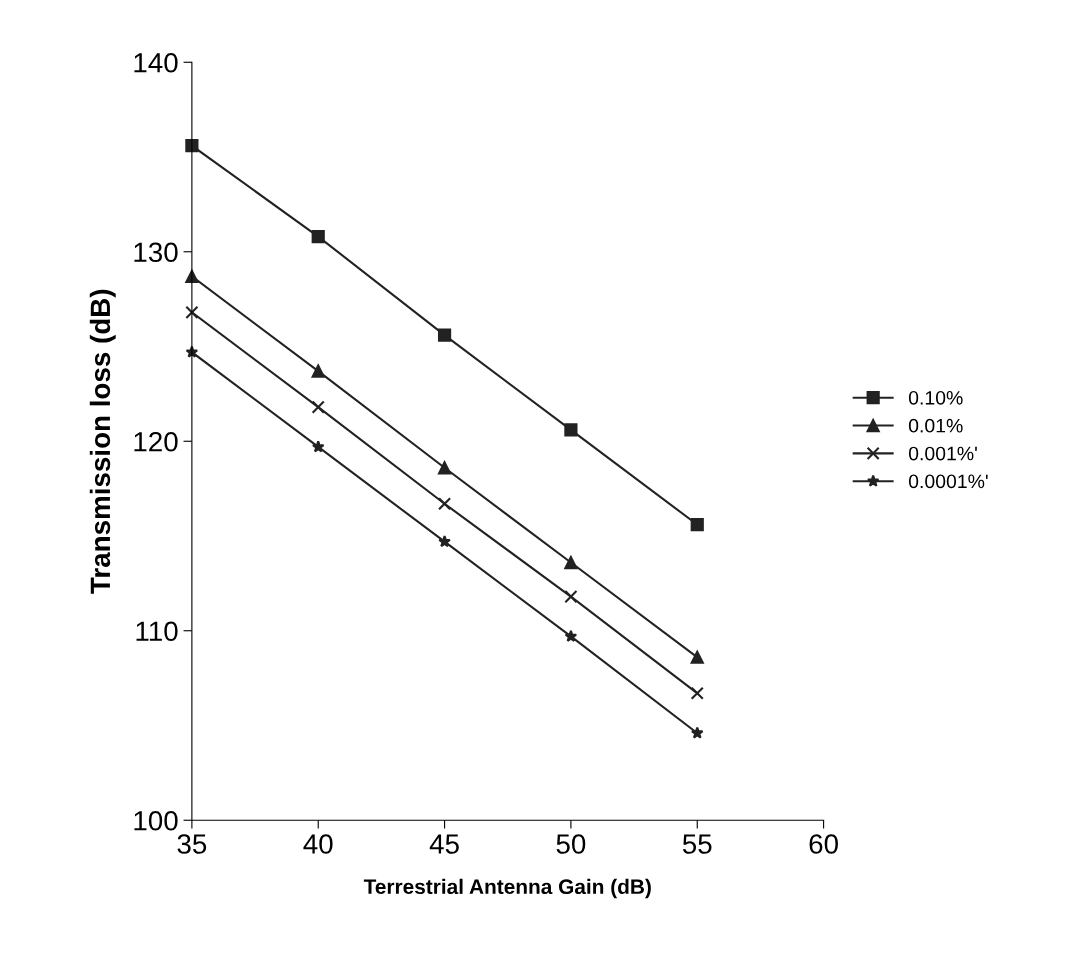 The height and width of the screenshot is (973, 1078). Describe the element at coordinates (156, 820) in the screenshot. I see `y-tick-label: 100` at that location.